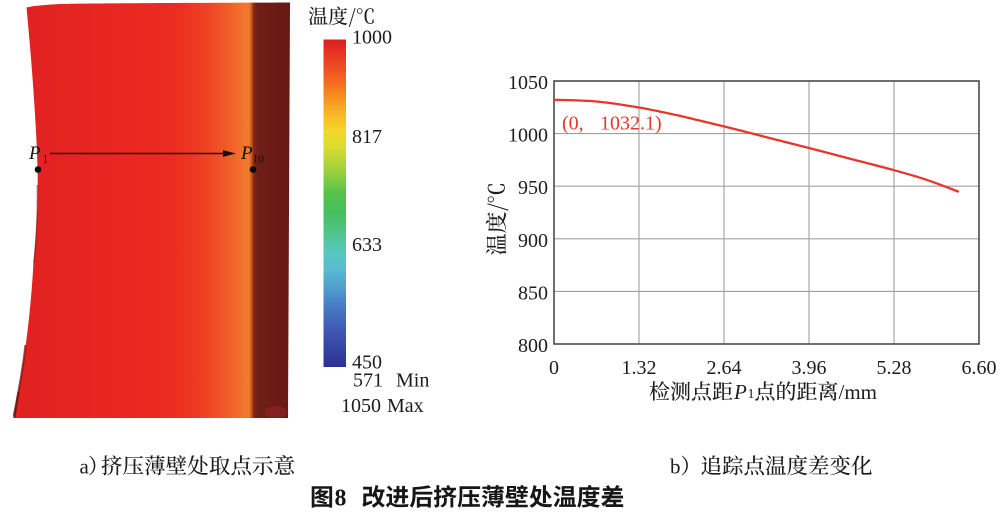 The width and height of the screenshot is (1002, 517). I want to click on svg-text: 450, so click(367, 363).